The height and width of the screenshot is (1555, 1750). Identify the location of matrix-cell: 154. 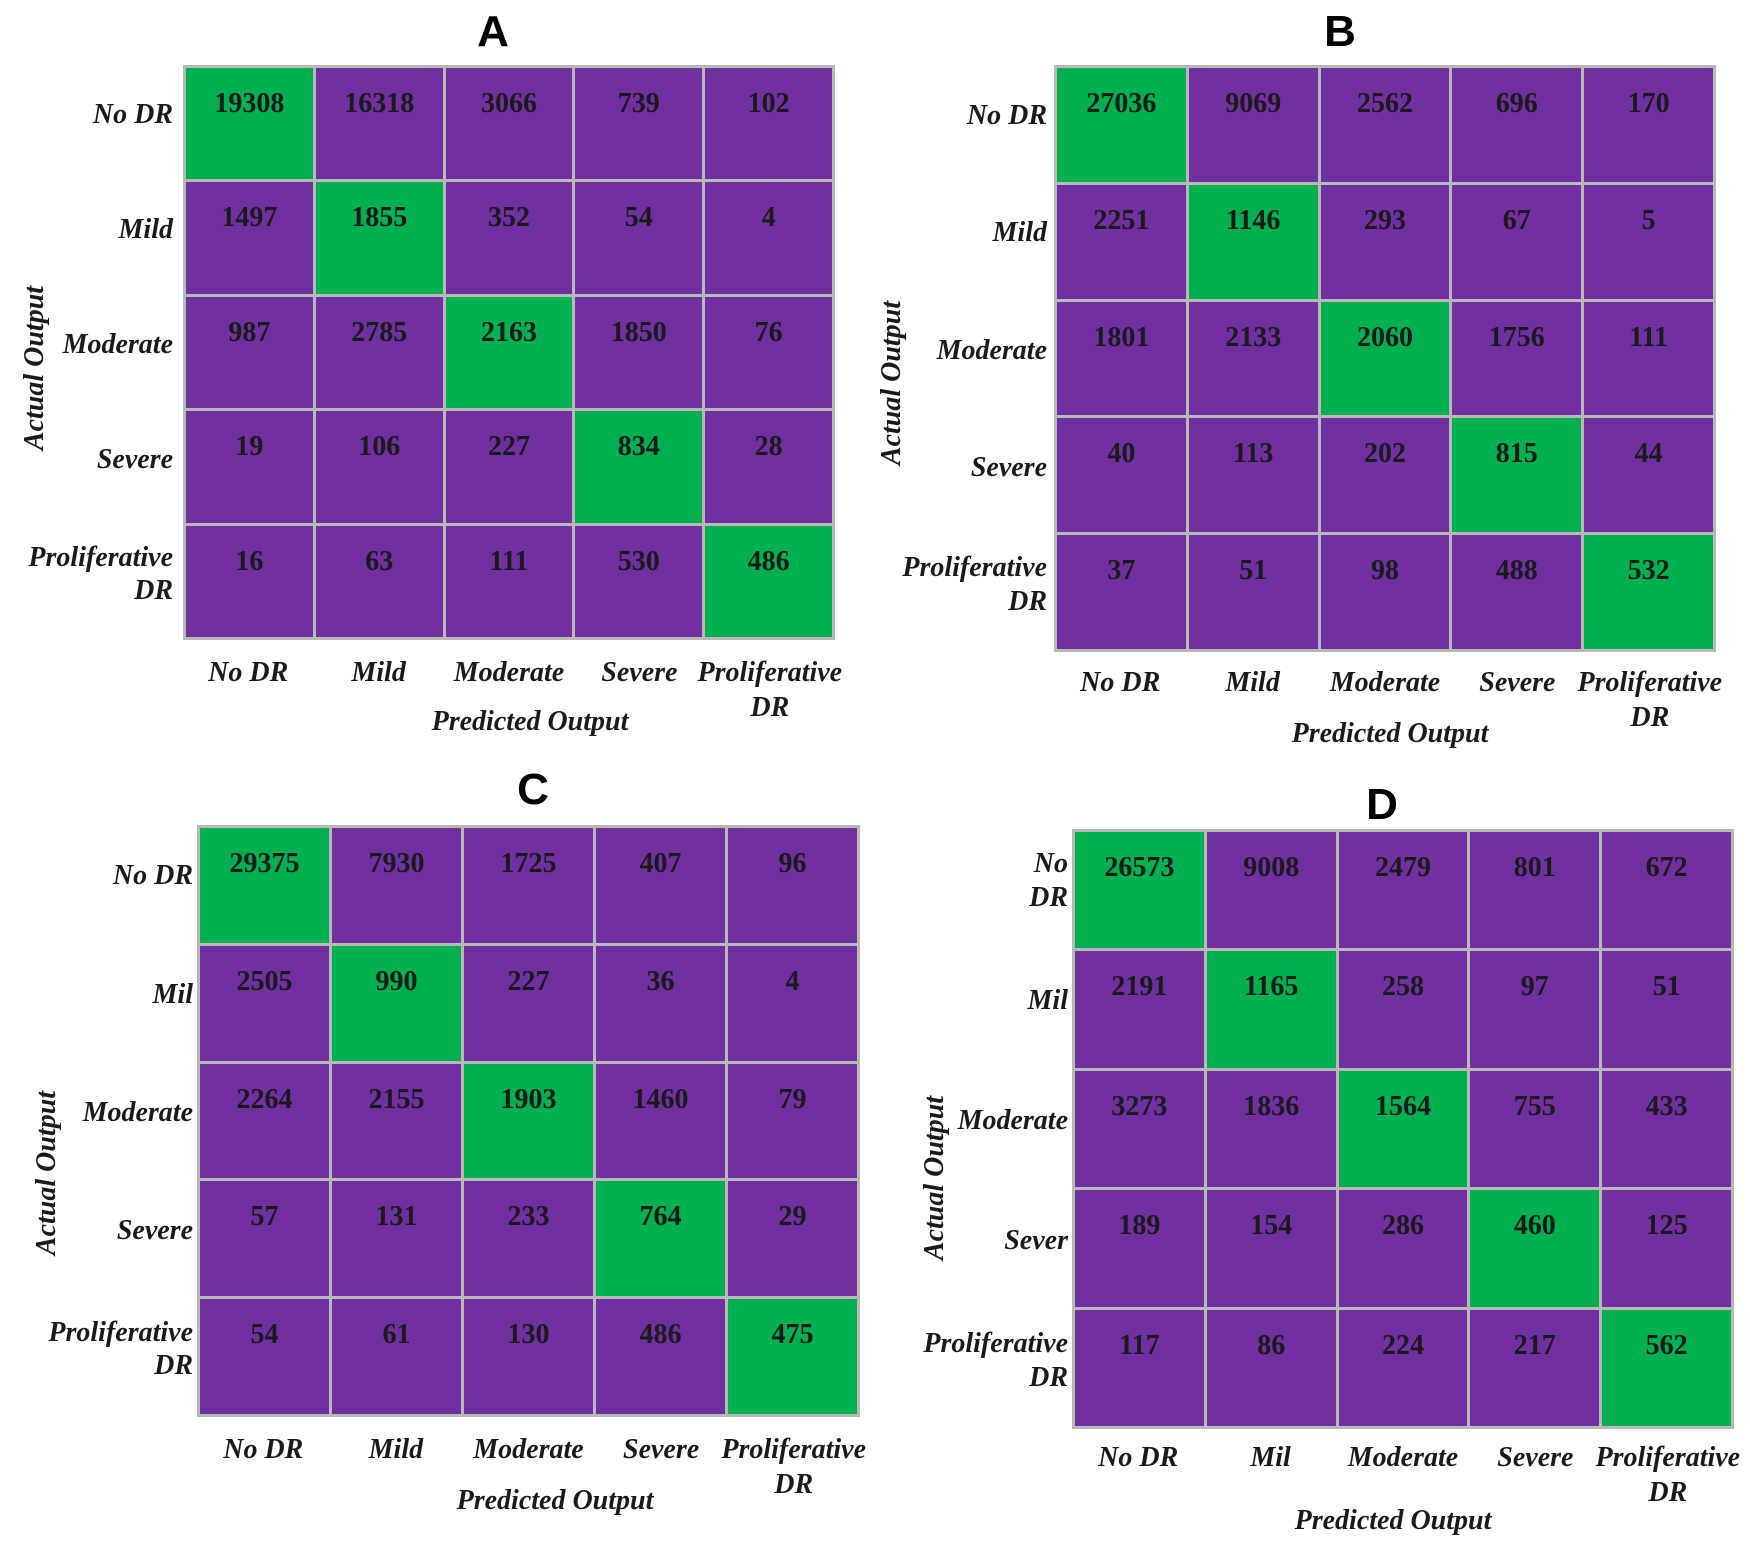
(1271, 1248).